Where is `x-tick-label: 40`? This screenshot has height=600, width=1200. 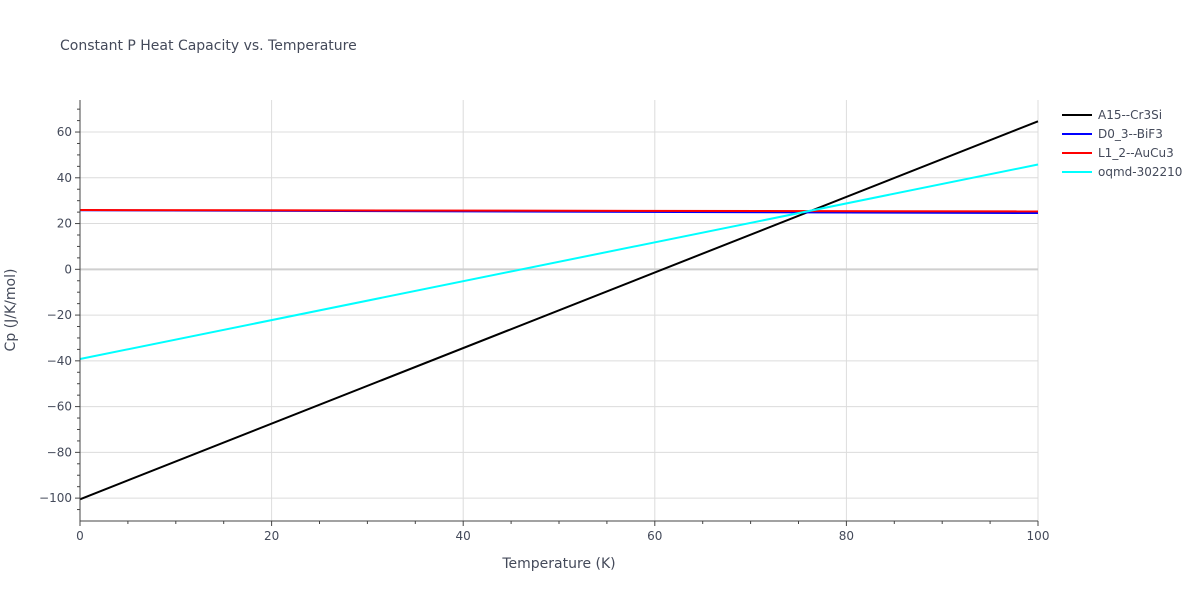
x-tick-label: 40 is located at coordinates (463, 536).